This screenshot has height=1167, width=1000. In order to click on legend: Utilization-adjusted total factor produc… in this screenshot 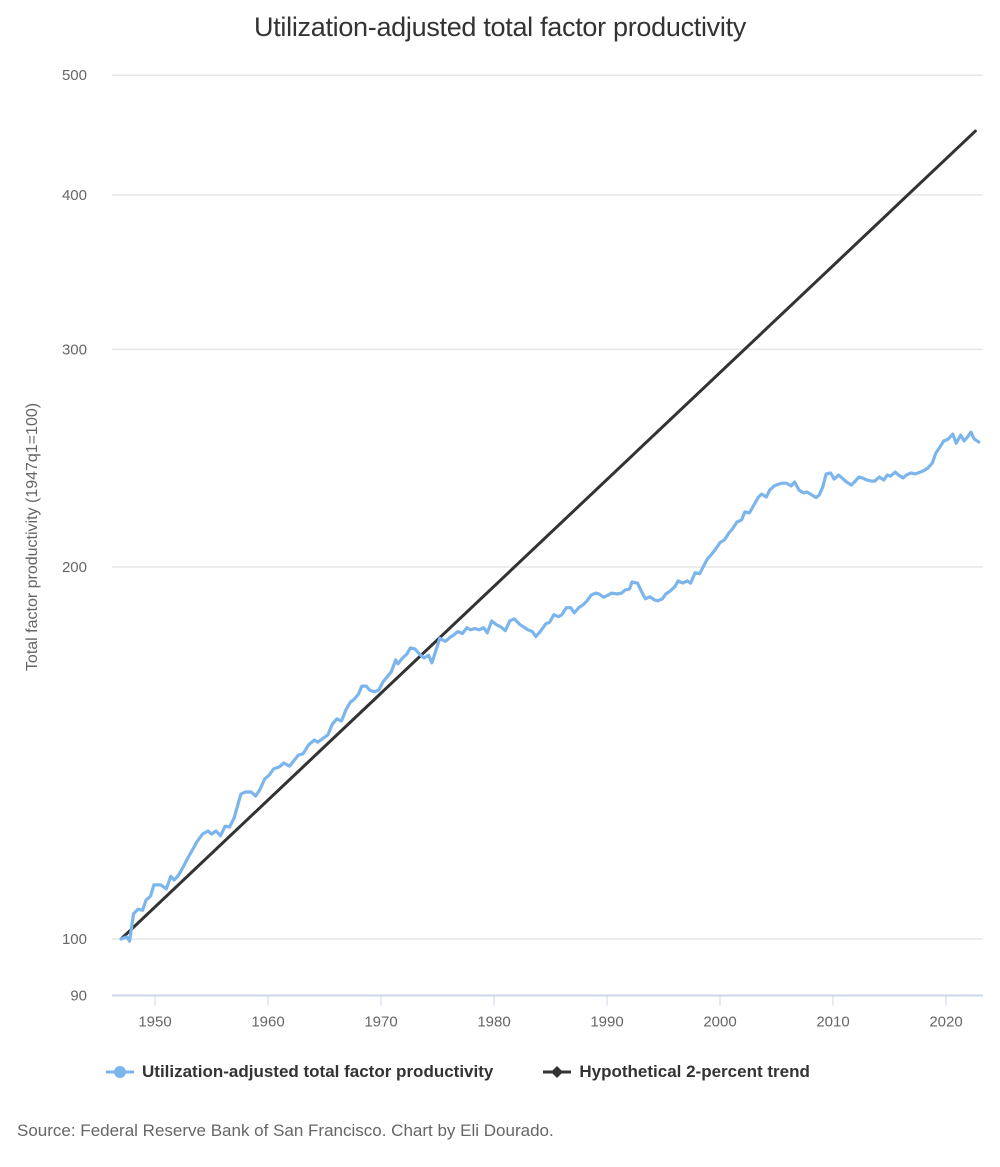, I will do `click(483, 1072)`.